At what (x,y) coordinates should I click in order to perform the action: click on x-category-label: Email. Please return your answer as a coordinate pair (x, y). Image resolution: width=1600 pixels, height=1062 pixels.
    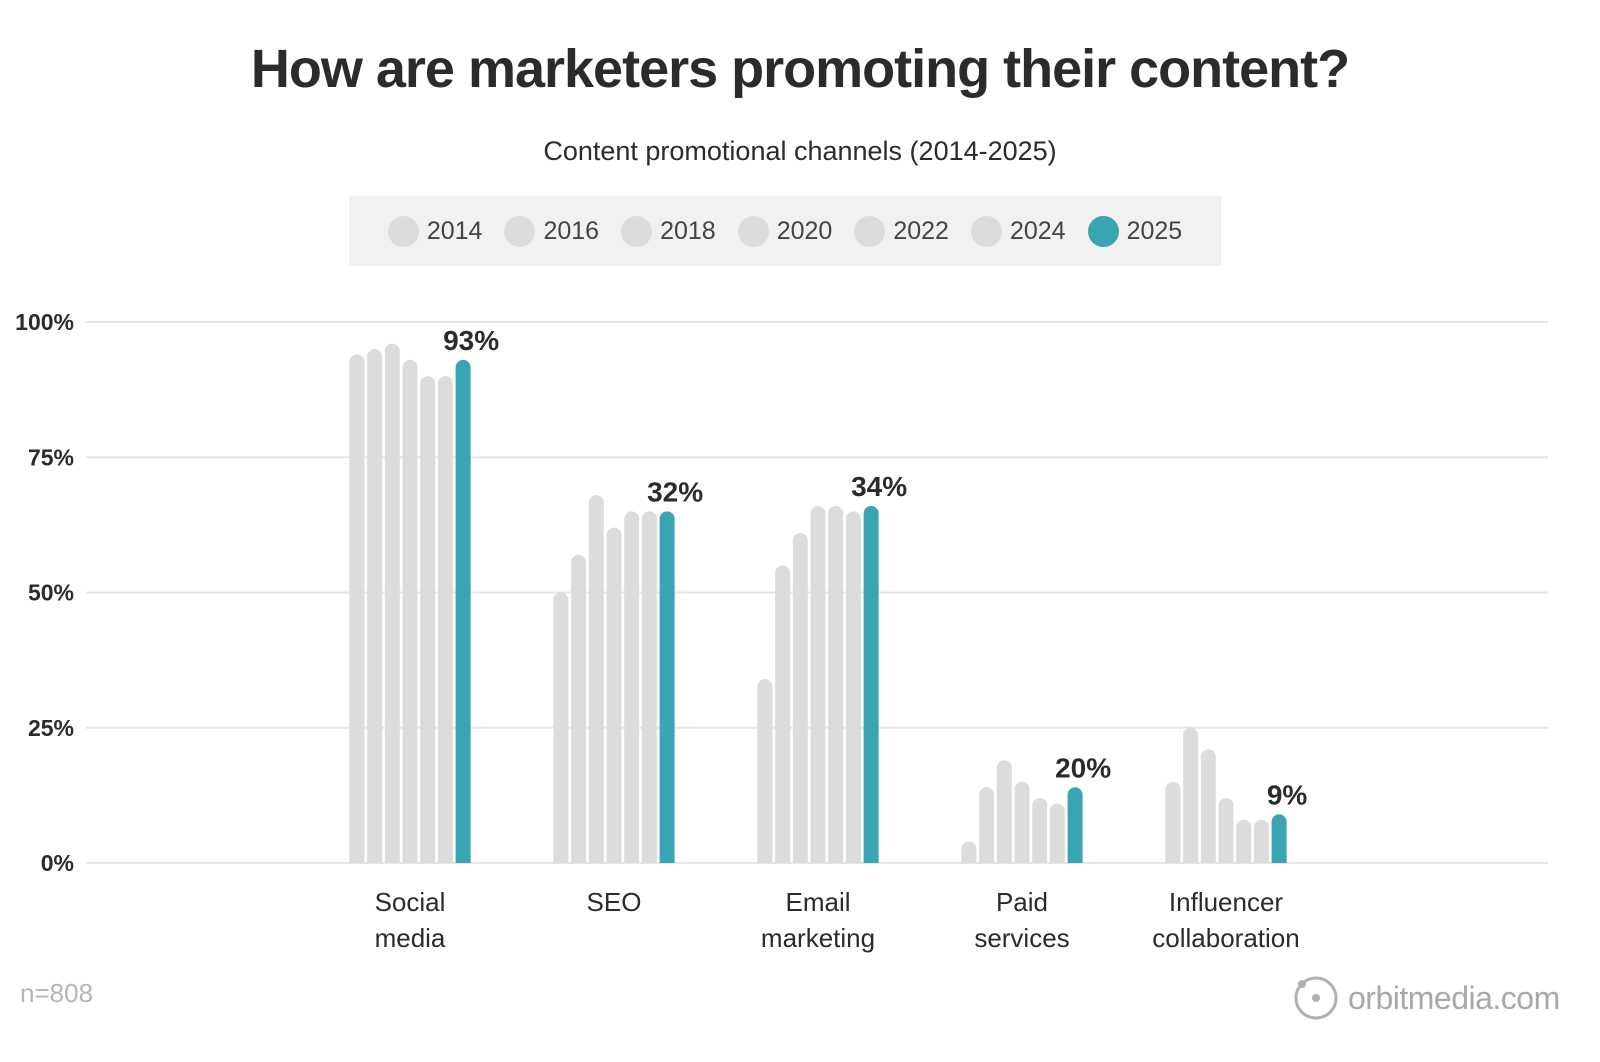
    Looking at the image, I should click on (817, 902).